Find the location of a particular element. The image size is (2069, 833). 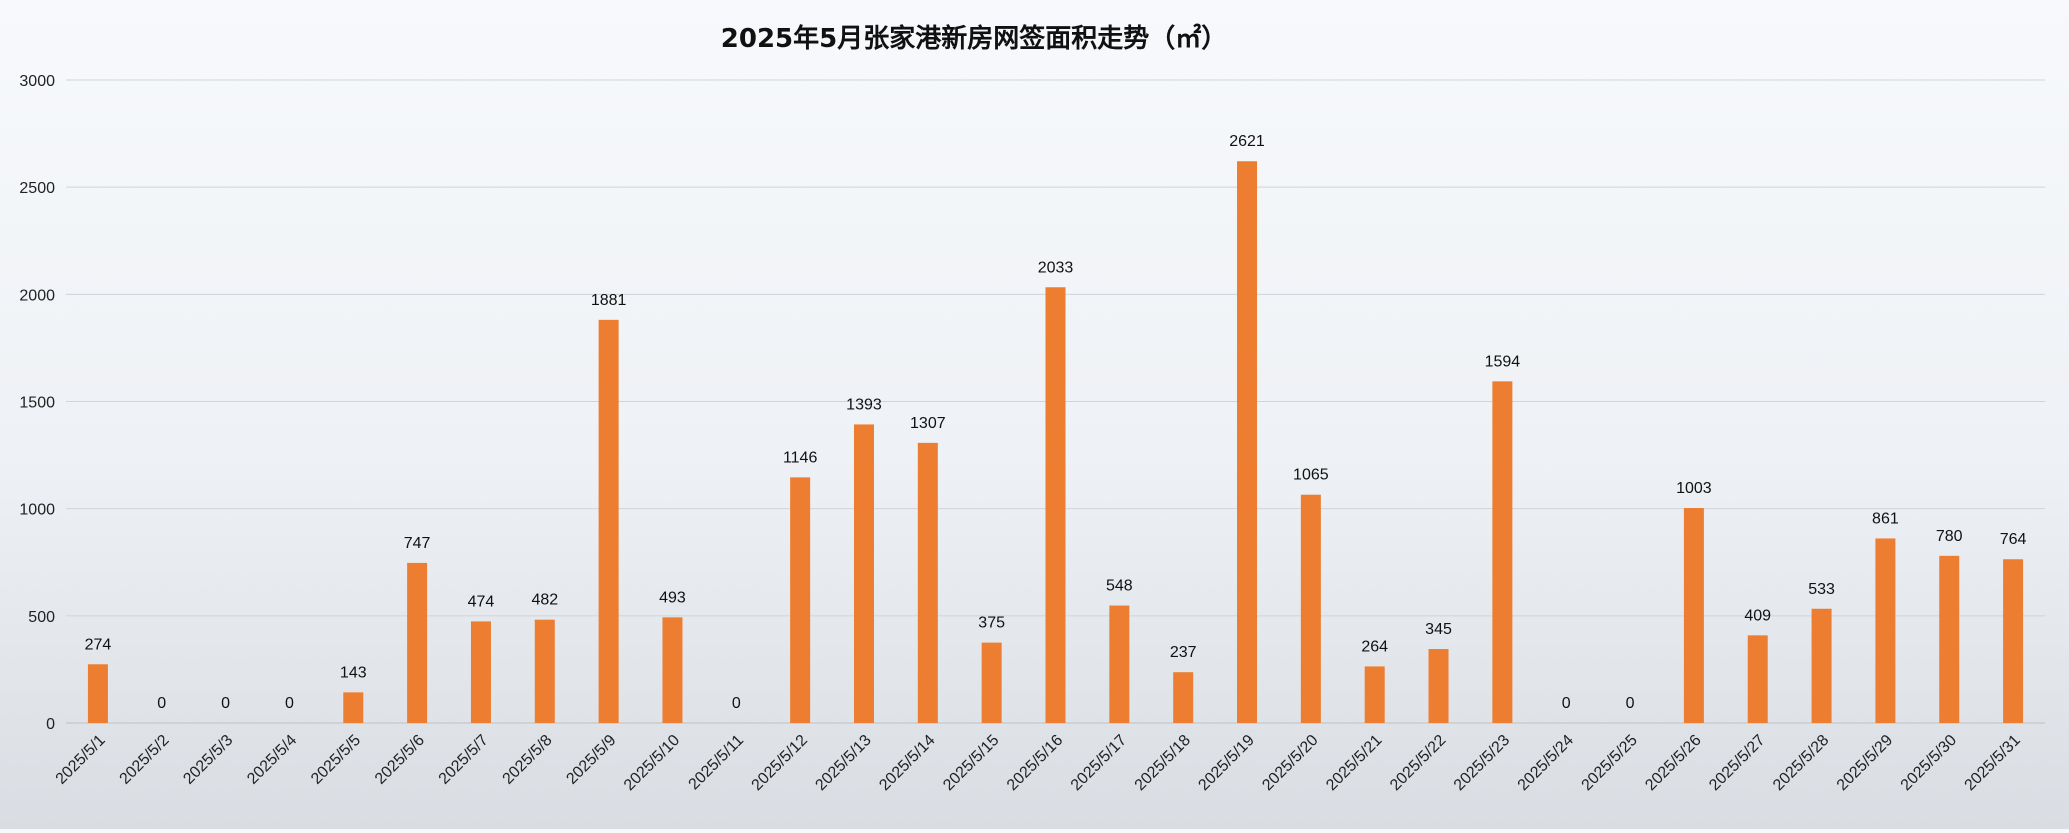

data-label: 482 is located at coordinates (544, 600).